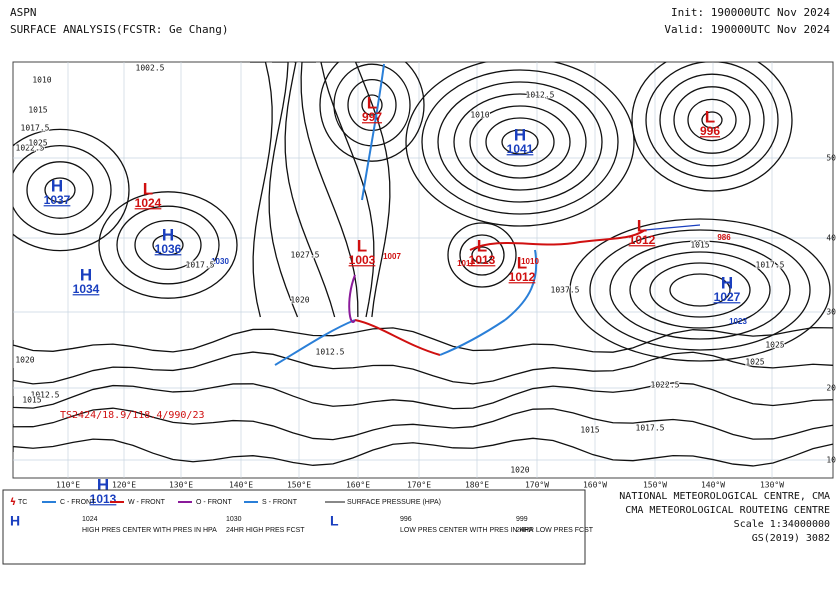 The width and height of the screenshot is (840, 589). Describe the element at coordinates (466, 263) in the screenshot. I see `forecast-pressure: 1012` at that location.